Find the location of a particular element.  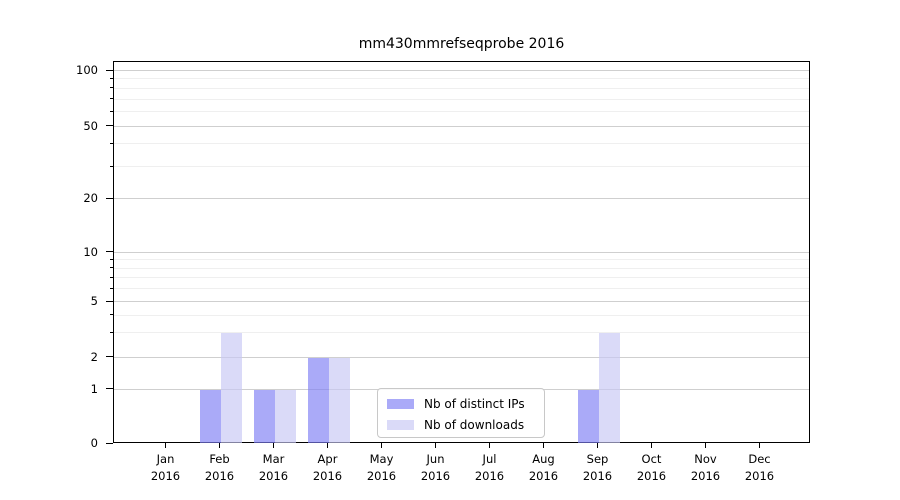

y-tick-label: 1 is located at coordinates (94, 388).